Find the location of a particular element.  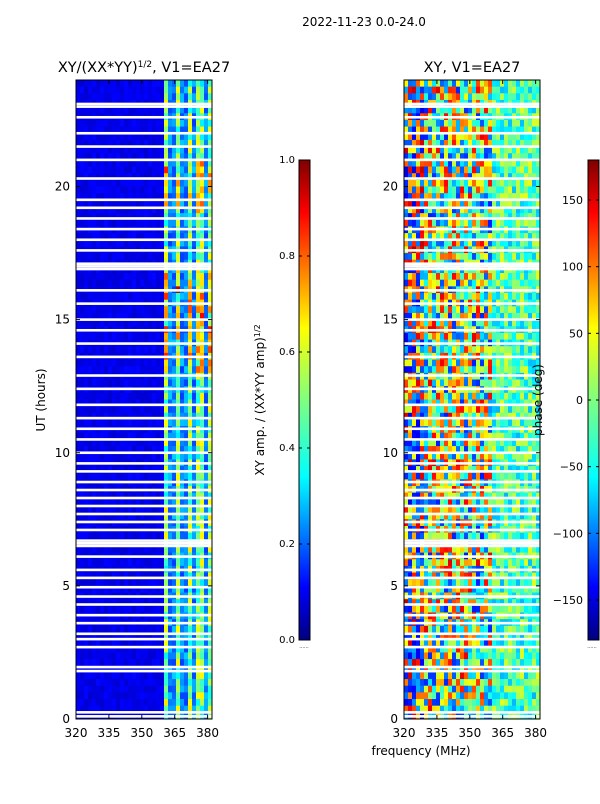

y-tick-label: 0 is located at coordinates (66, 719).